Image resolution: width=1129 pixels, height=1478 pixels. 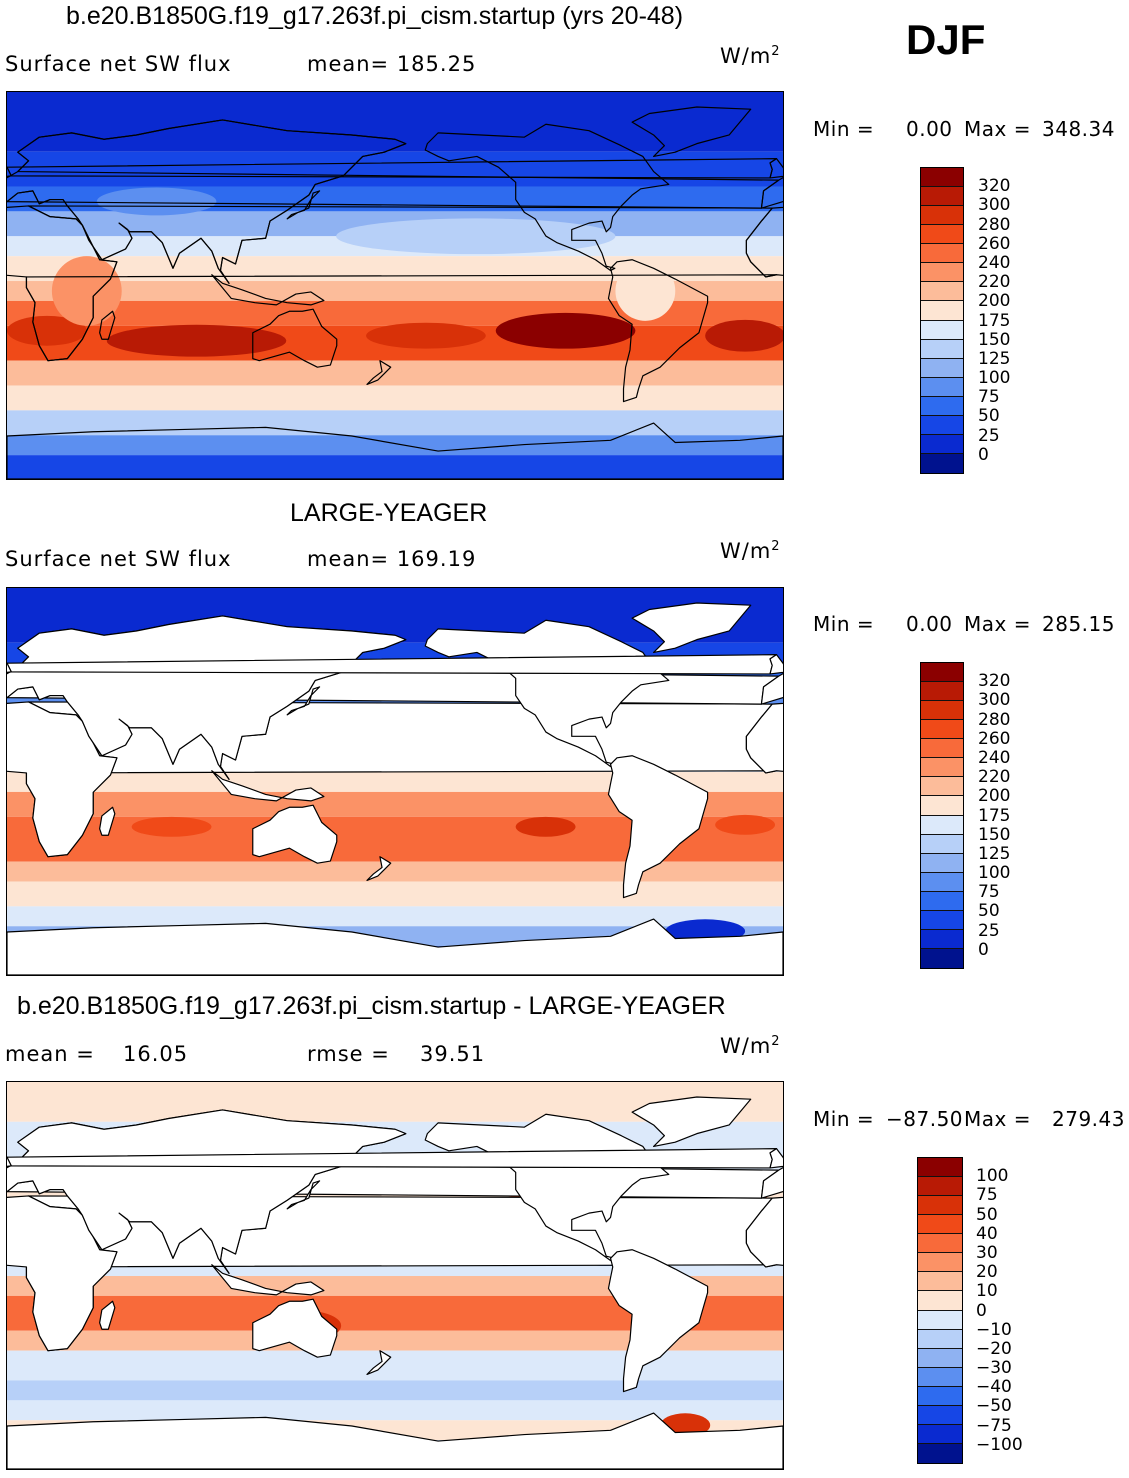 I want to click on coastline-antarctica, so click(x=395, y=450).